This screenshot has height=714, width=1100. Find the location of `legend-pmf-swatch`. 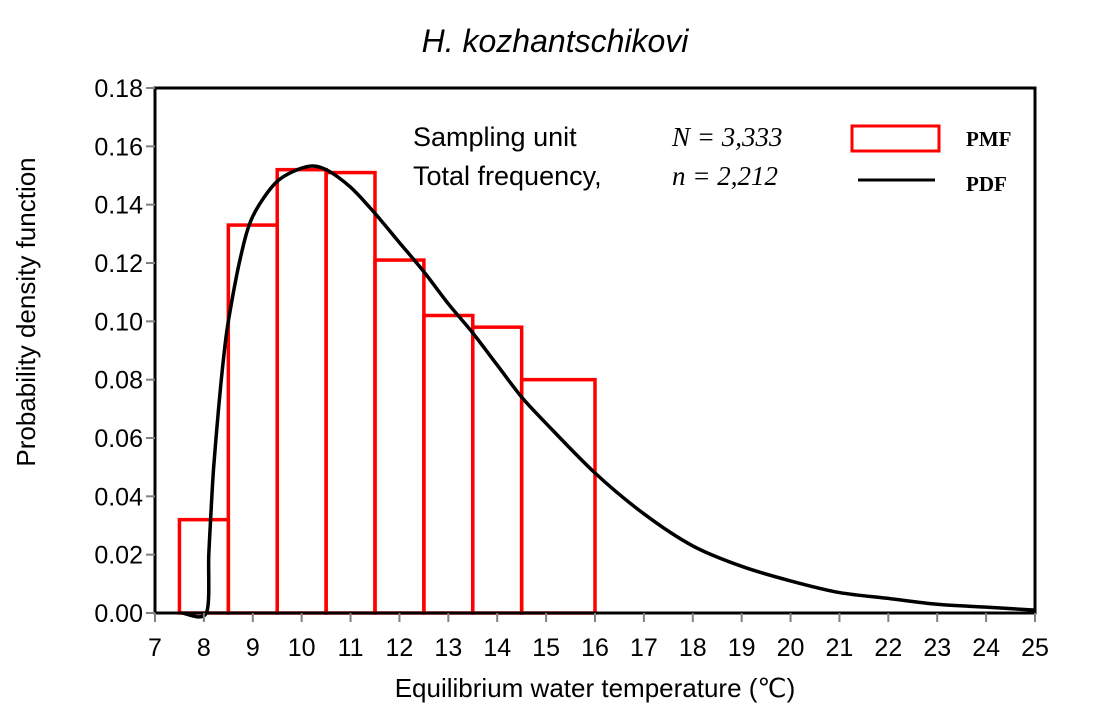

legend-pmf-swatch is located at coordinates (895, 138).